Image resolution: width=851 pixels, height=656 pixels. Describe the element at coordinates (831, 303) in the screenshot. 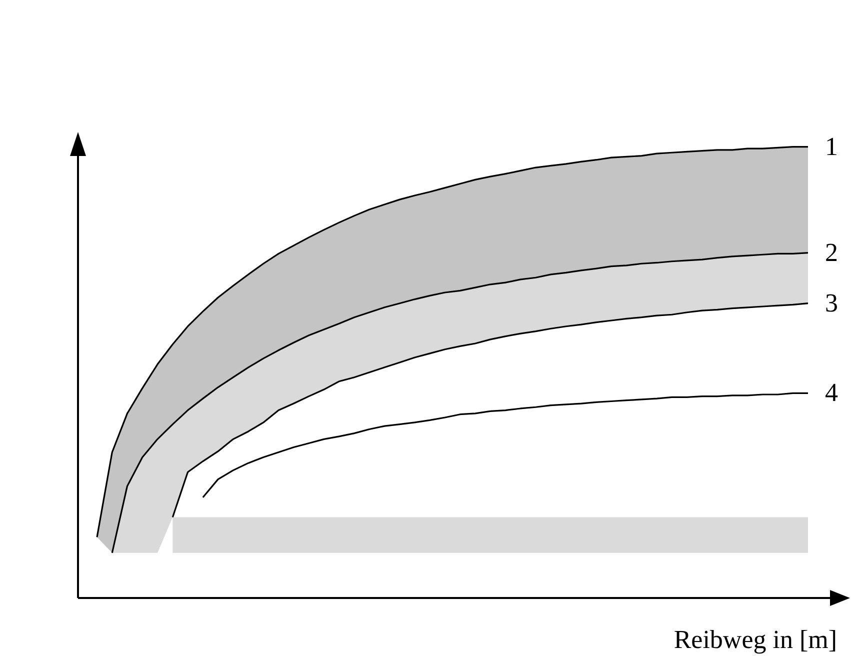

I see `series-label: 3` at that location.